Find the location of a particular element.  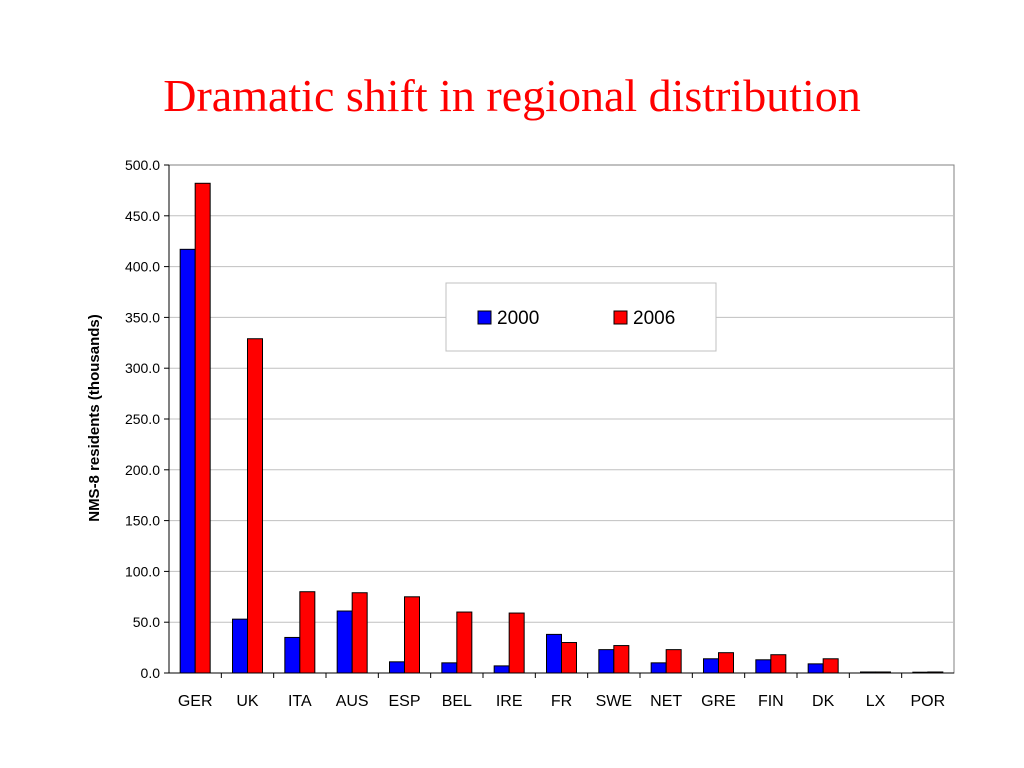

bar-2000-uk is located at coordinates (240, 646).